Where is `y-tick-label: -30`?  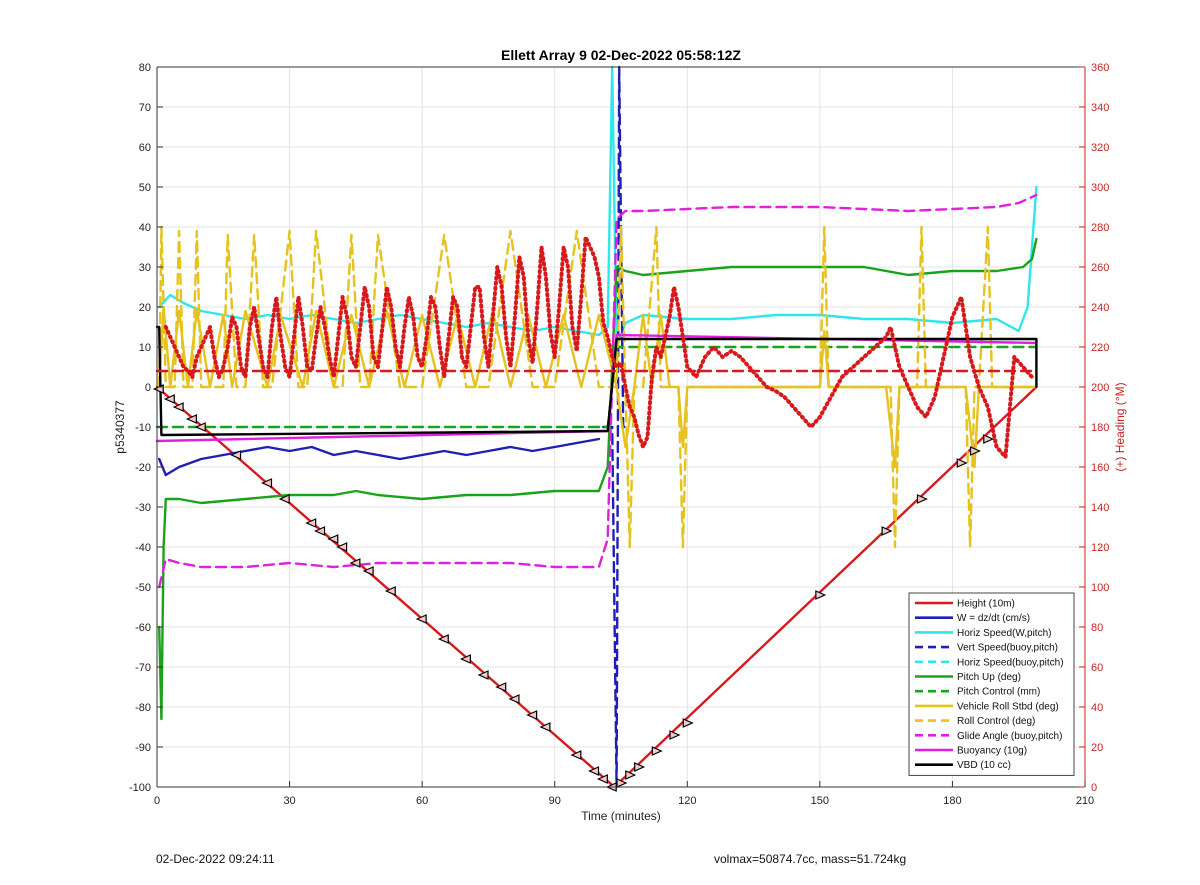
y-tick-label: -30 is located at coordinates (143, 508).